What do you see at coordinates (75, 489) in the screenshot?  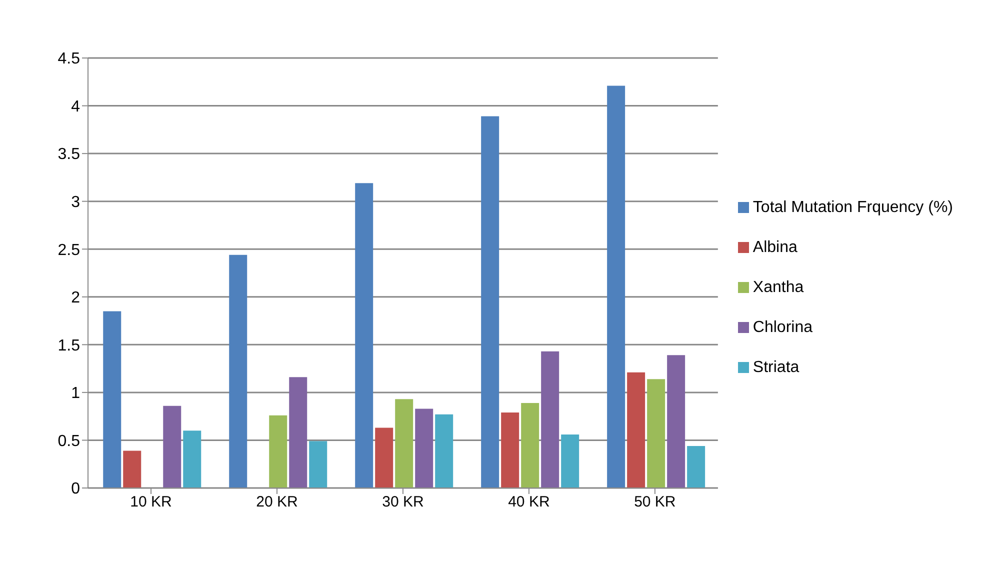 I see `y-tick-label: 0` at bounding box center [75, 489].